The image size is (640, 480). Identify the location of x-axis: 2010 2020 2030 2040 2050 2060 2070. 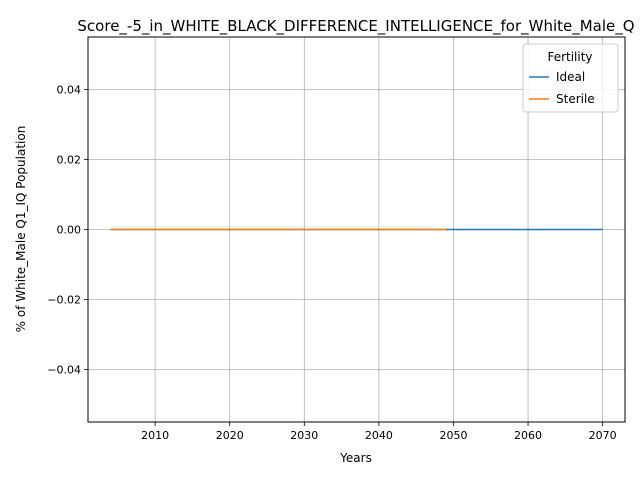
(379, 432).